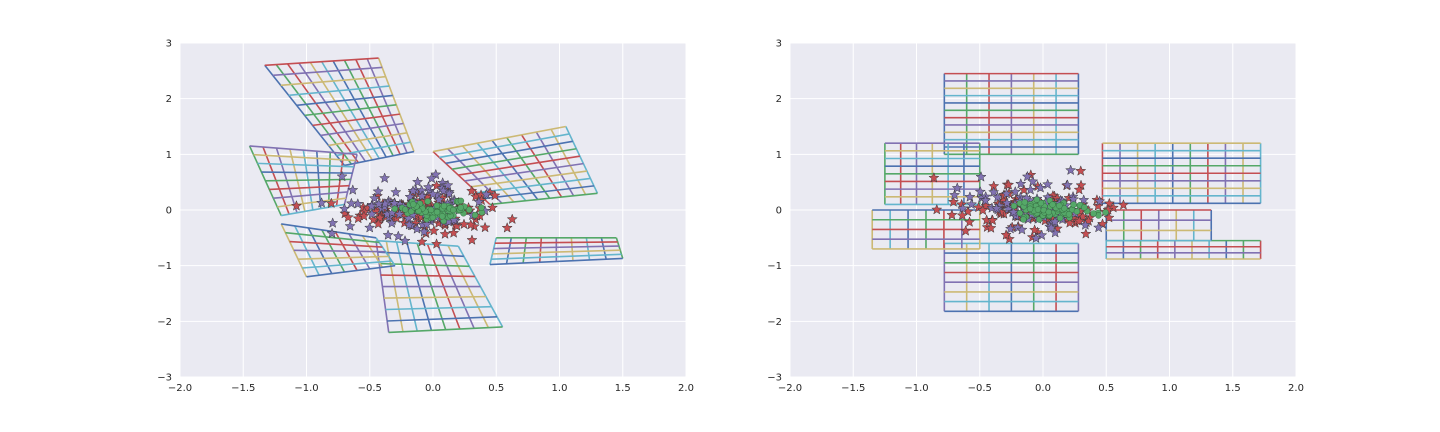 This screenshot has width=1440, height=432. I want to click on y-tick-label: 1, so click(779, 155).